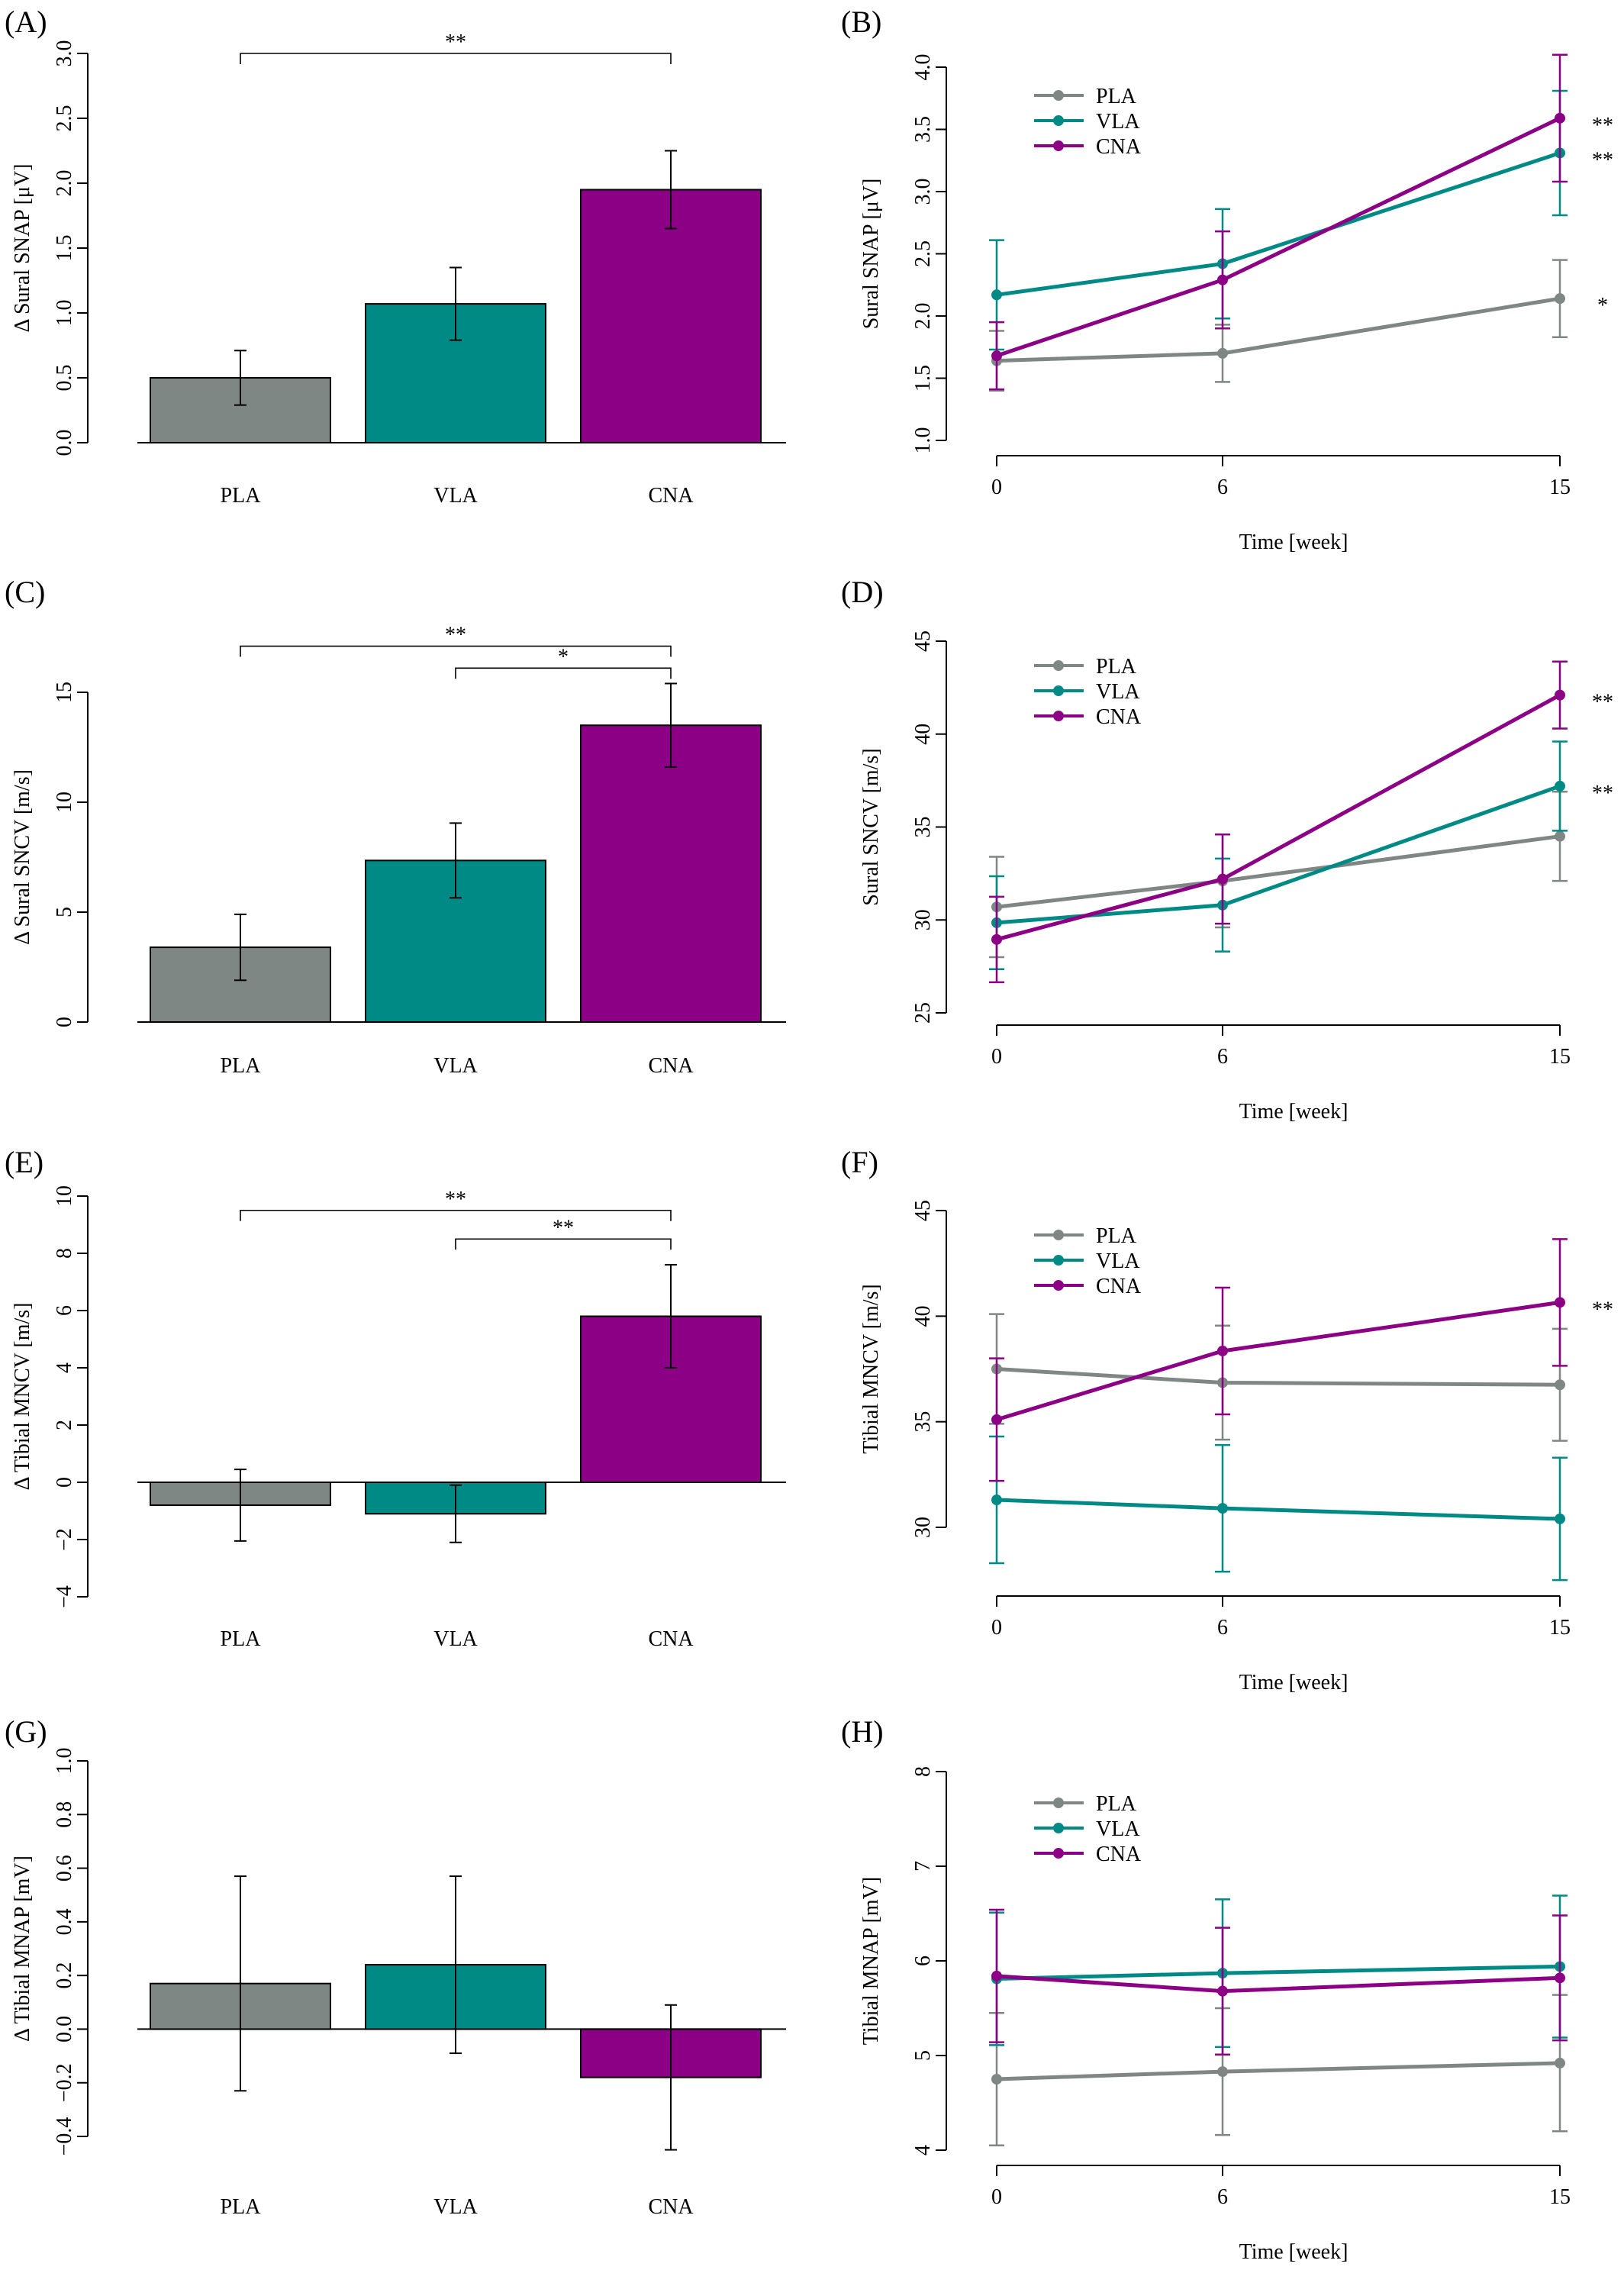 This screenshot has width=1624, height=2270. What do you see at coordinates (64, 2136) in the screenshot?
I see `y-tick-label: −0.4` at bounding box center [64, 2136].